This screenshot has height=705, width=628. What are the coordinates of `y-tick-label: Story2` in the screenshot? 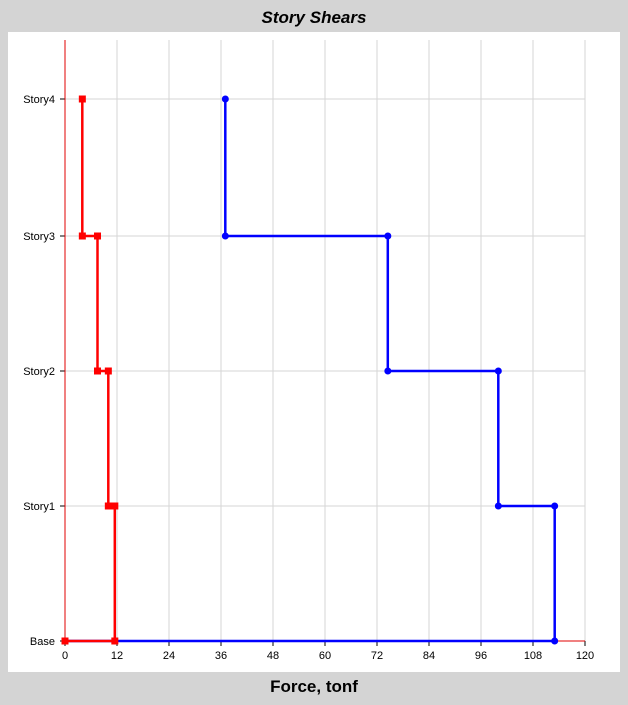 It's located at (39, 372).